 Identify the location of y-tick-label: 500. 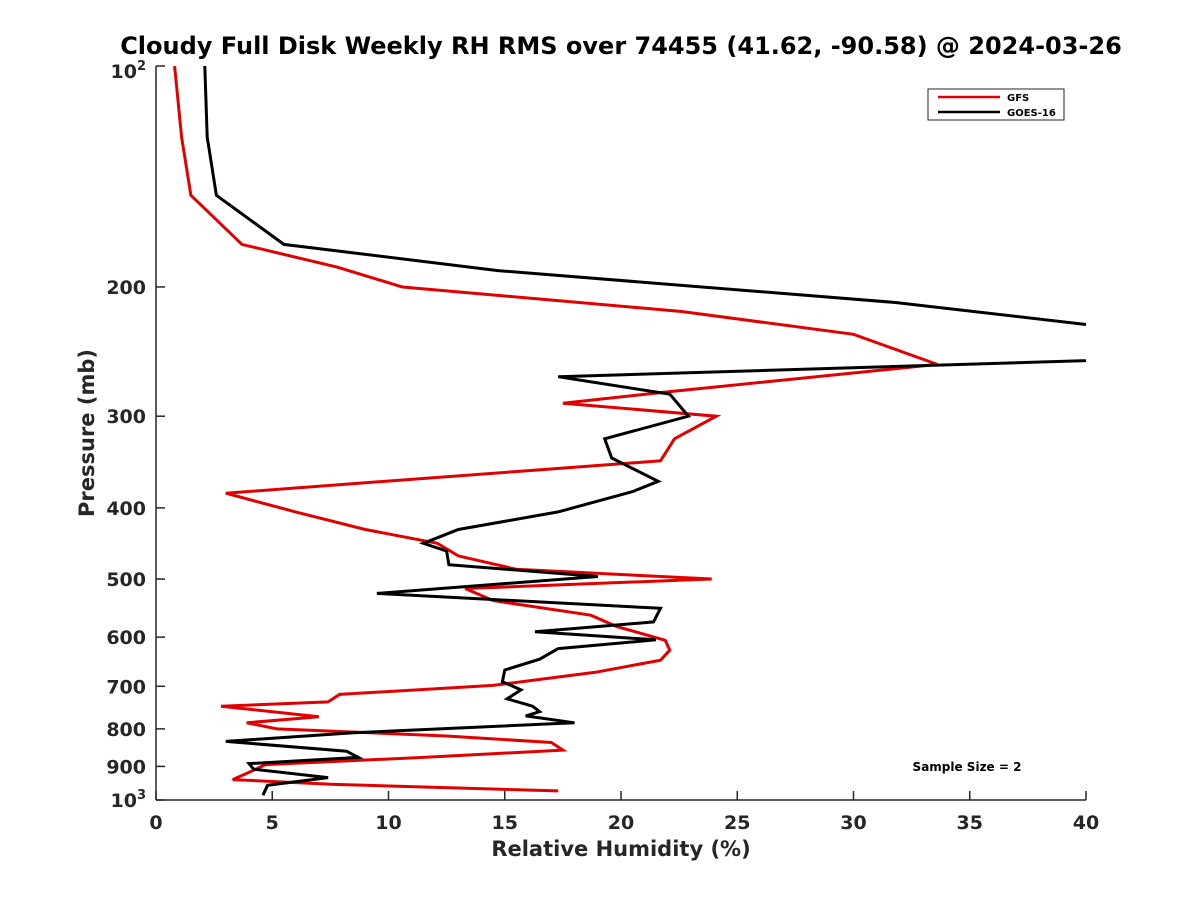
(126, 580).